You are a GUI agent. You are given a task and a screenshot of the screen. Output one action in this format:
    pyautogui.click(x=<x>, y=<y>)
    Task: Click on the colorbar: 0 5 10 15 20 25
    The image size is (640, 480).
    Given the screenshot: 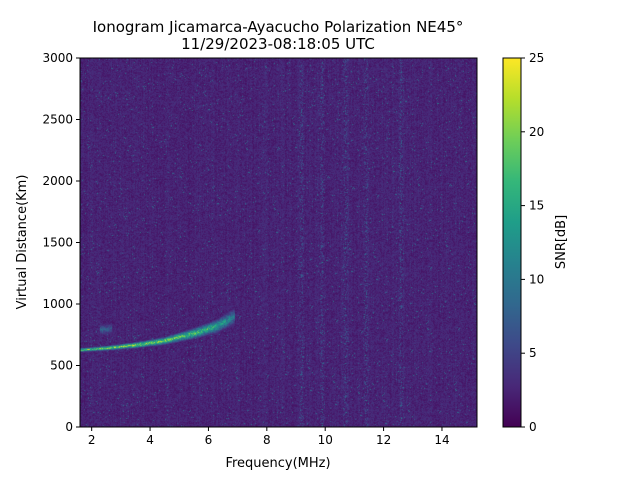 What is the action you would take?
    pyautogui.click(x=523, y=242)
    